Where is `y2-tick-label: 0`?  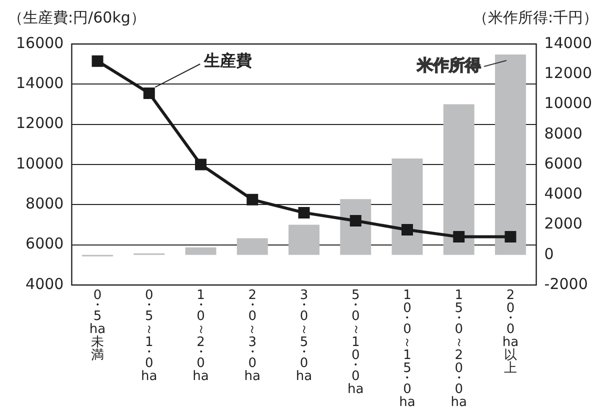
y2-tick-label: 0 is located at coordinates (549, 253).